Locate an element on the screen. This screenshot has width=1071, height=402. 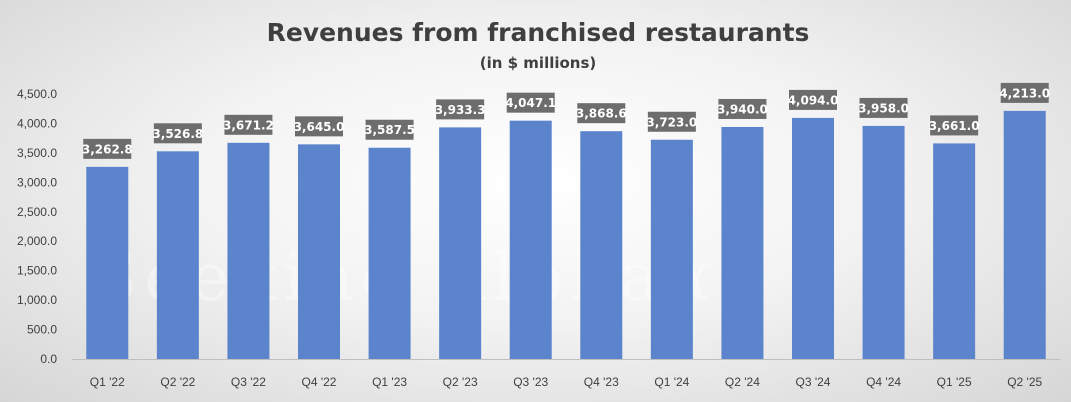
y-tick-label: 0.0 is located at coordinates (48, 359).